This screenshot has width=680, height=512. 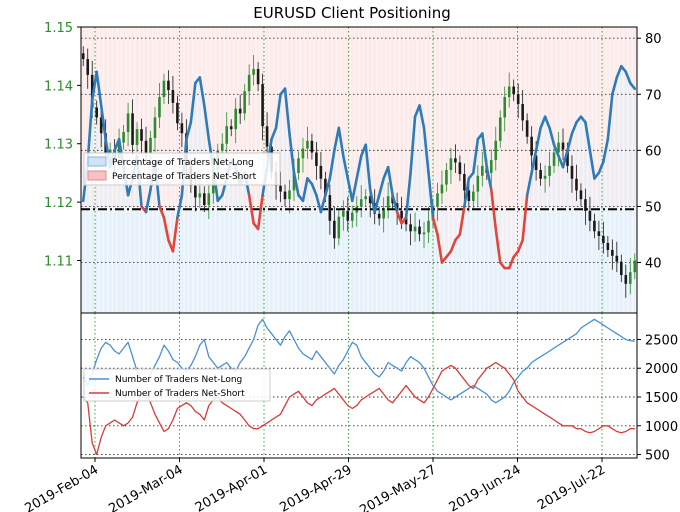 What do you see at coordinates (178, 380) in the screenshot?
I see `legend-label-count-long: Number of Traders Net-Long` at bounding box center [178, 380].